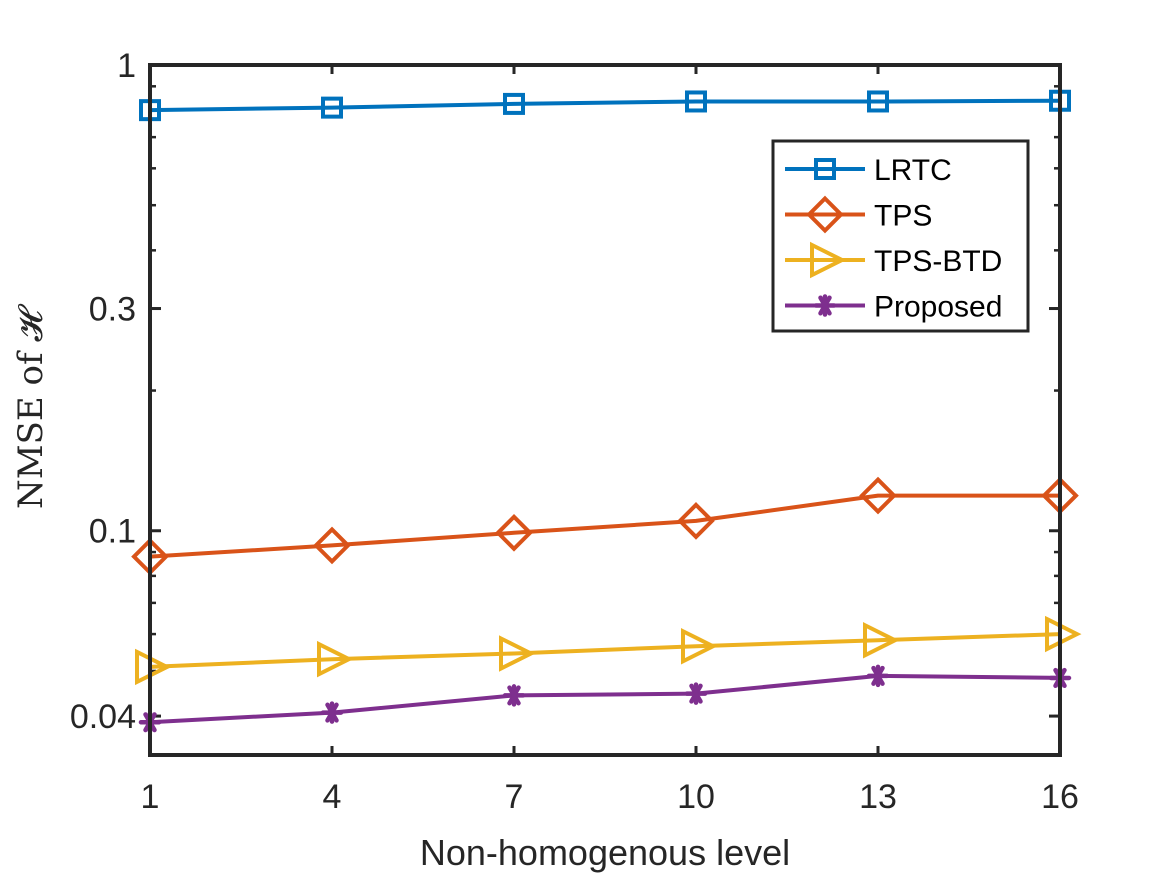 The image size is (1167, 875). What do you see at coordinates (126, 66) in the screenshot?
I see `y-tick-label: 1` at bounding box center [126, 66].